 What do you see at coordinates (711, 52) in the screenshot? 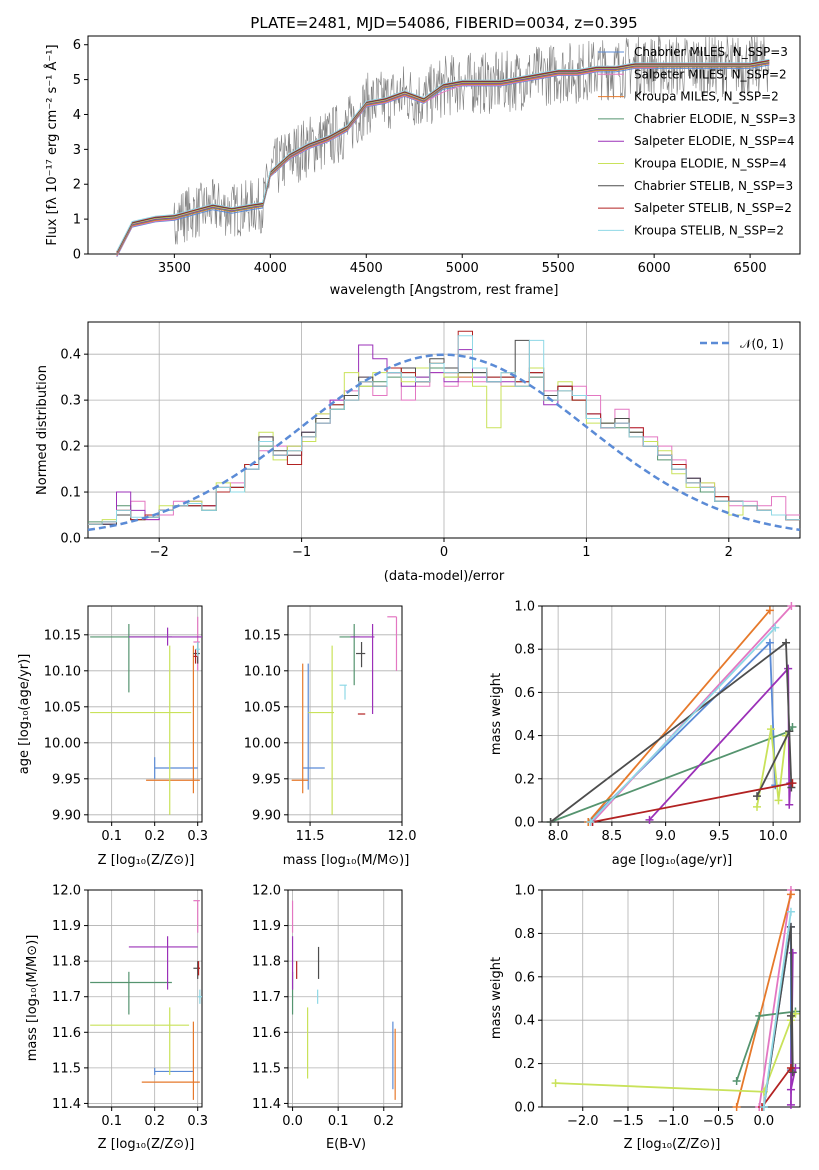
I see `legend-entry: Chabrier MILES, N_SSP=3` at bounding box center [711, 52].